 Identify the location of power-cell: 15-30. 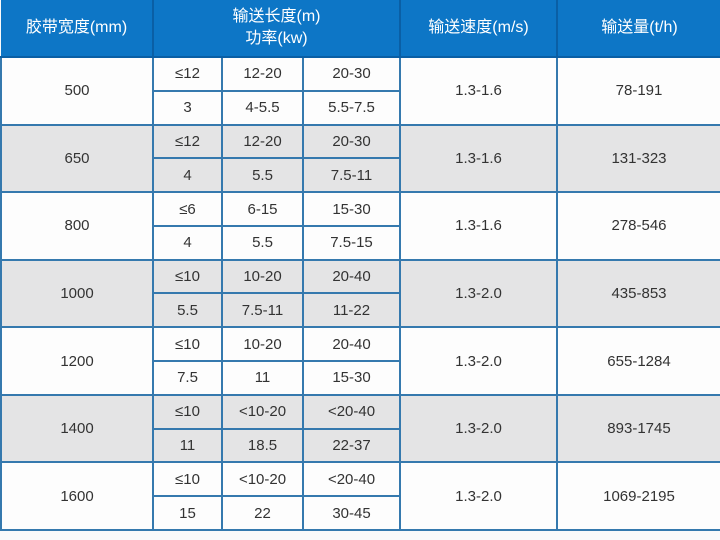
(351, 378).